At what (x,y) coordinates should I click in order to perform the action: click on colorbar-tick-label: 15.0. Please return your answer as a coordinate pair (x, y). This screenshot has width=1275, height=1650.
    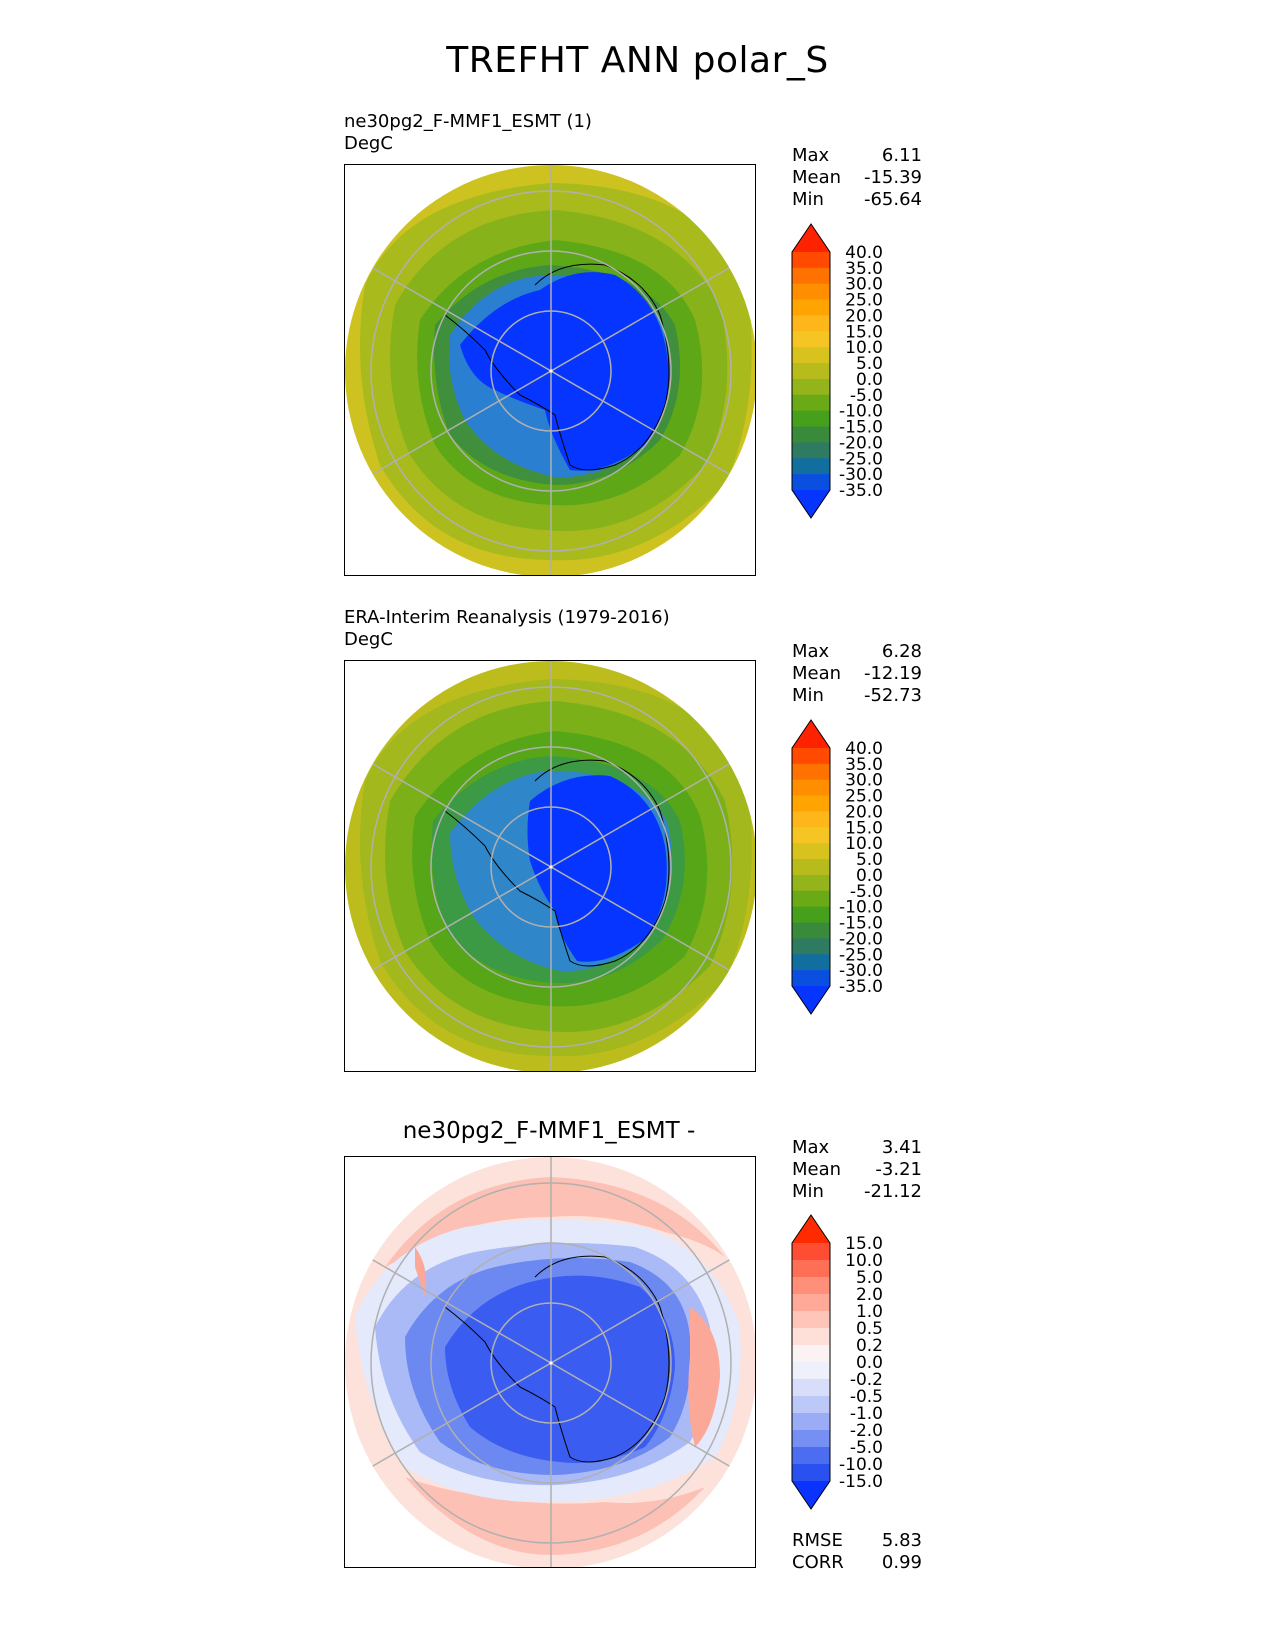
    Looking at the image, I should click on (864, 332).